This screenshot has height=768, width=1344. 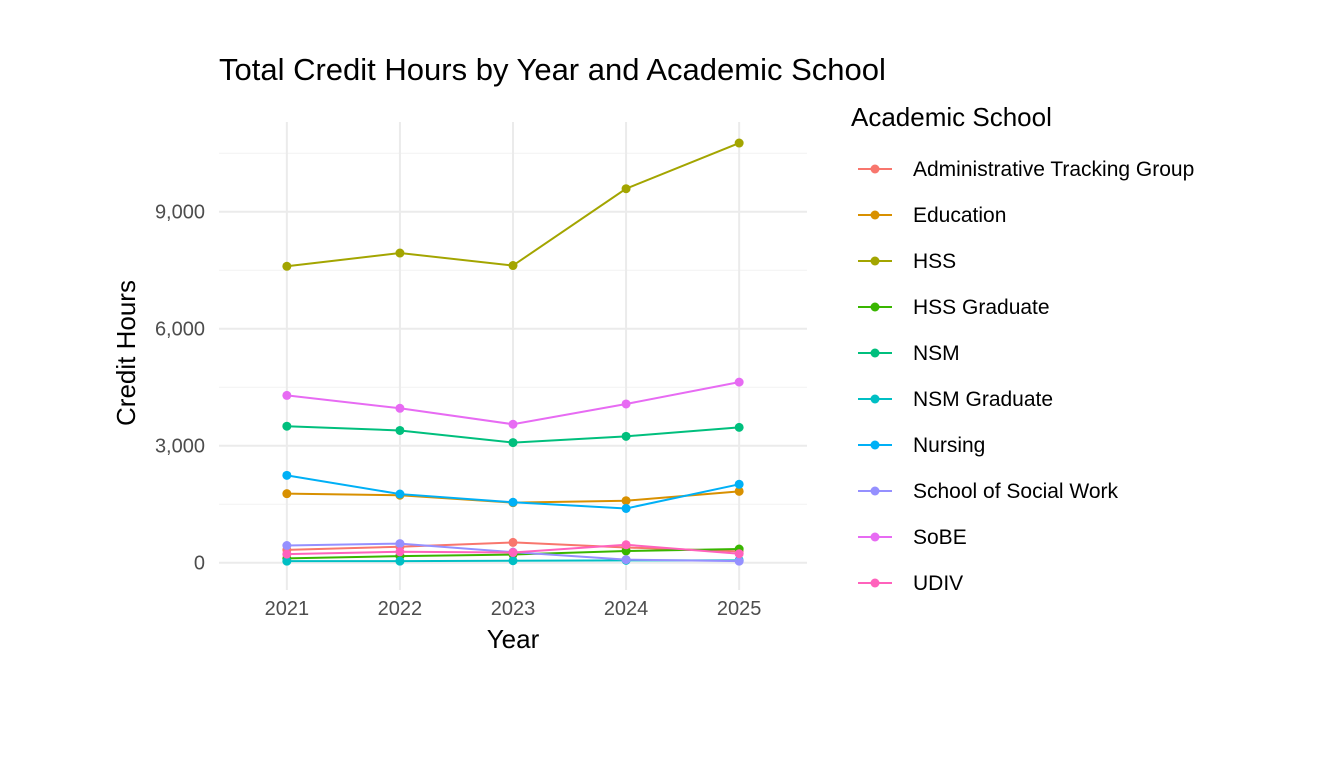 What do you see at coordinates (1016, 491) in the screenshot?
I see `legend-label: School of Social Work` at bounding box center [1016, 491].